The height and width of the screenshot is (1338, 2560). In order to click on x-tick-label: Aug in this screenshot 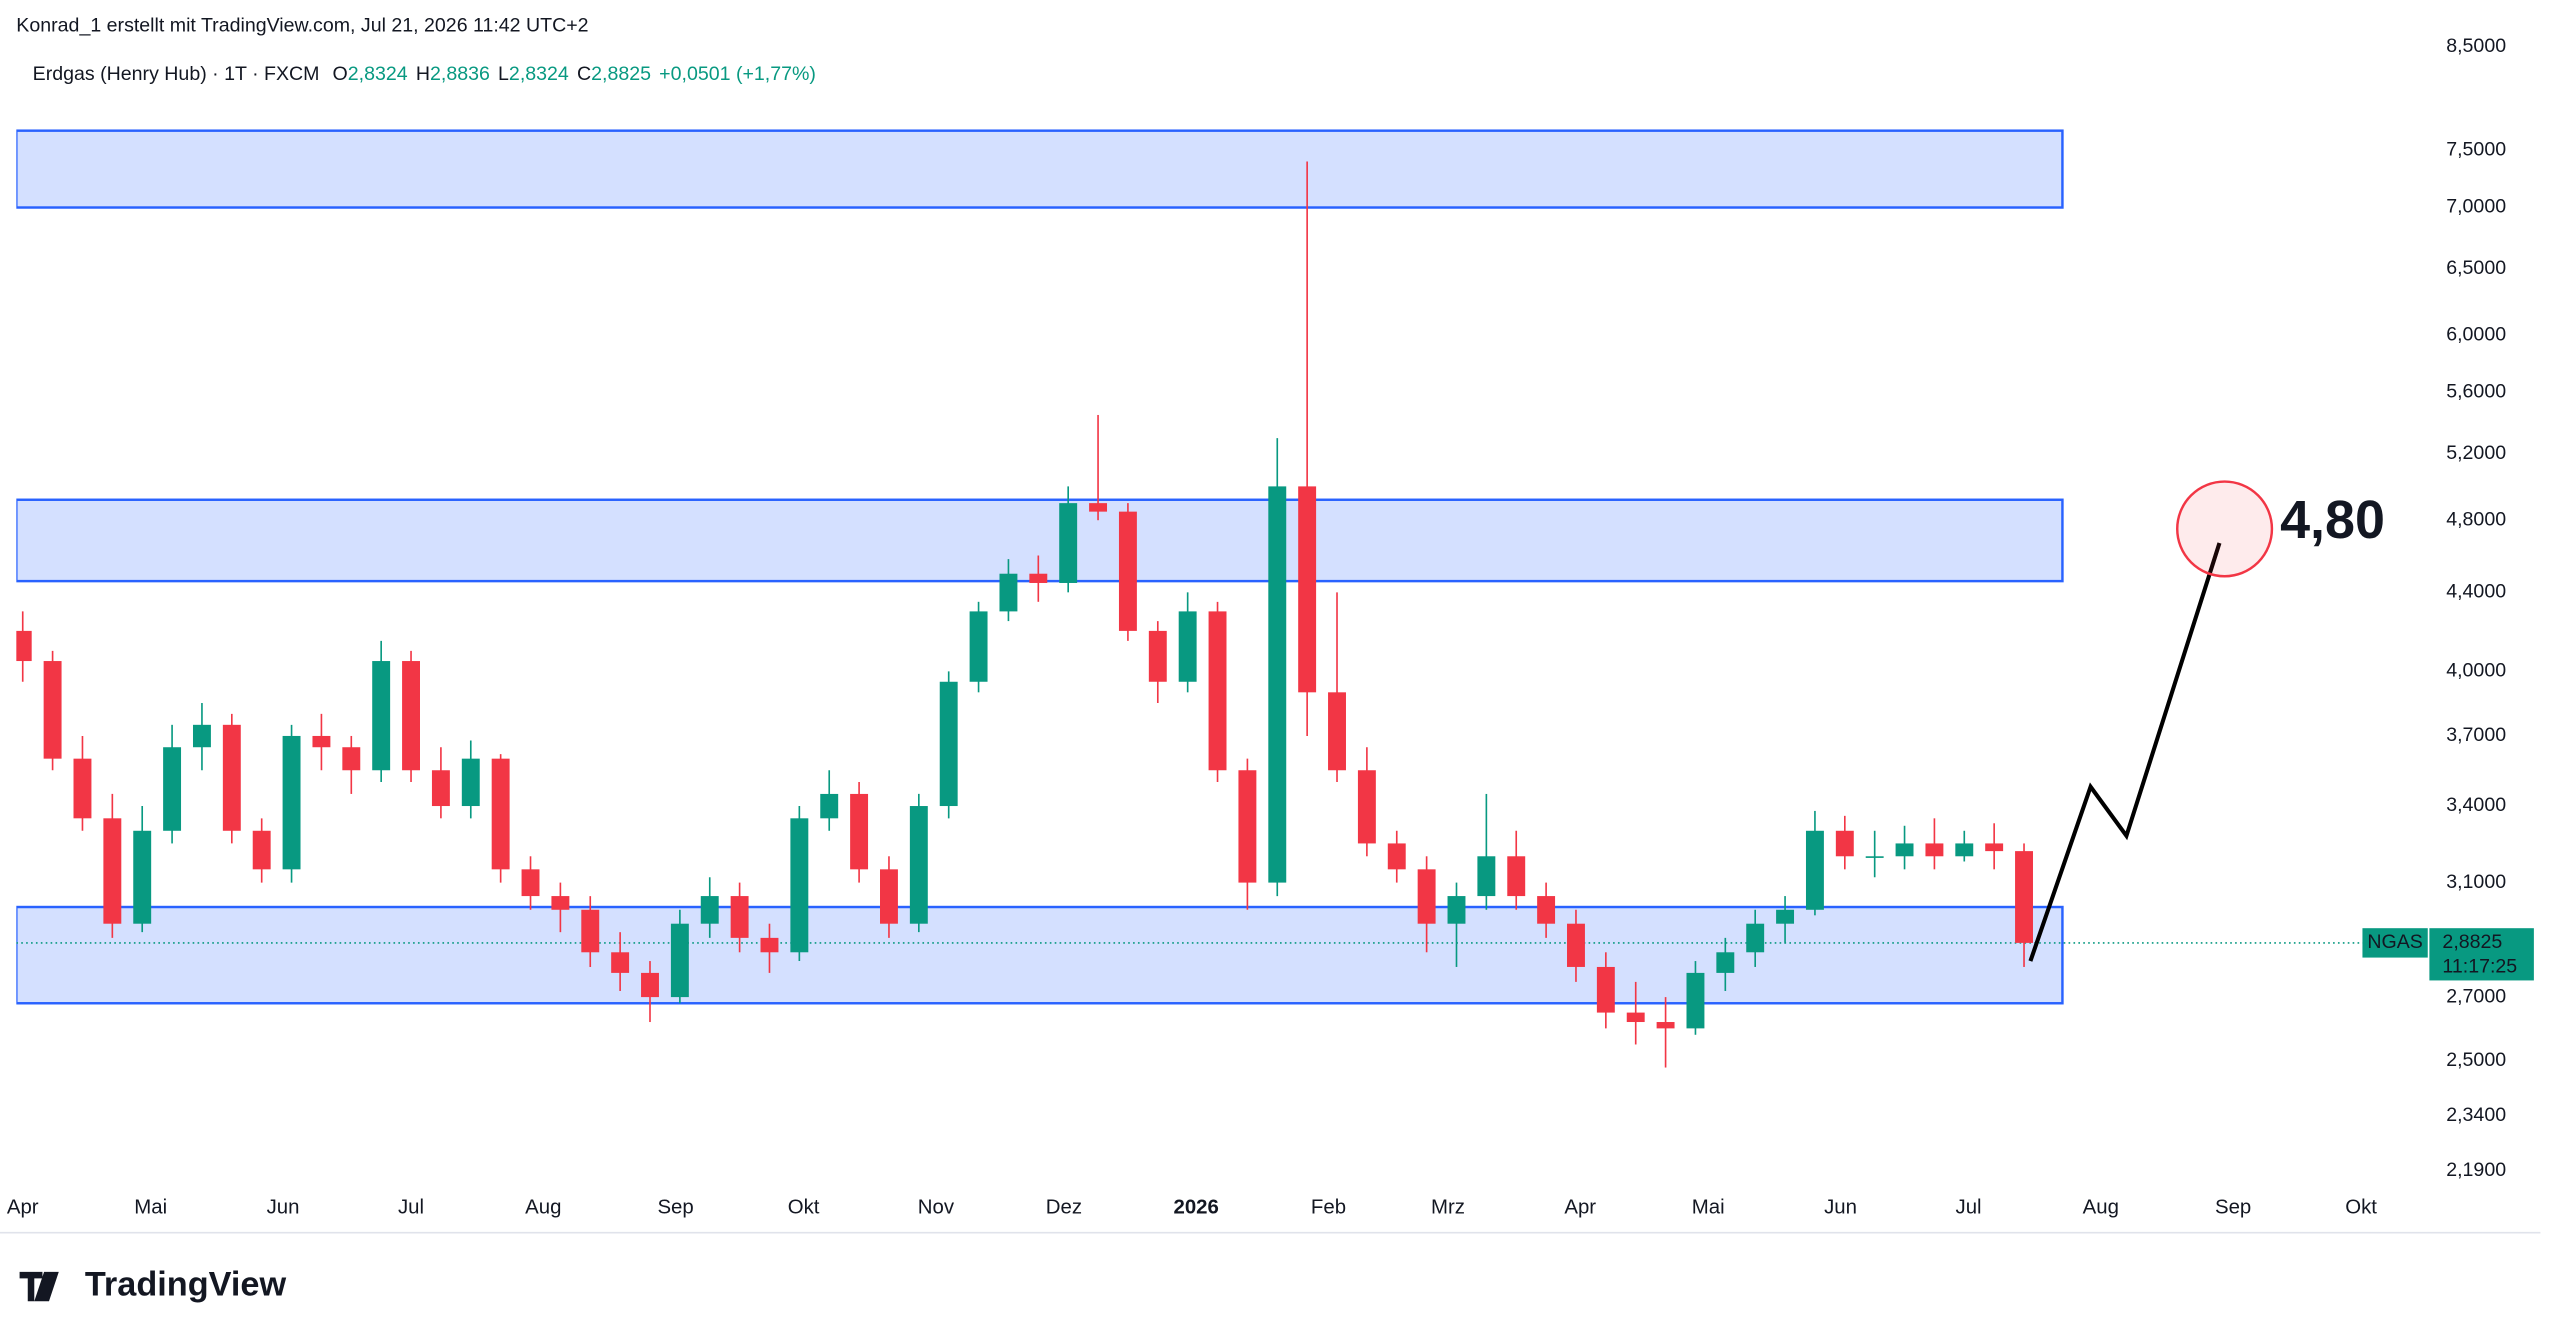, I will do `click(543, 1208)`.